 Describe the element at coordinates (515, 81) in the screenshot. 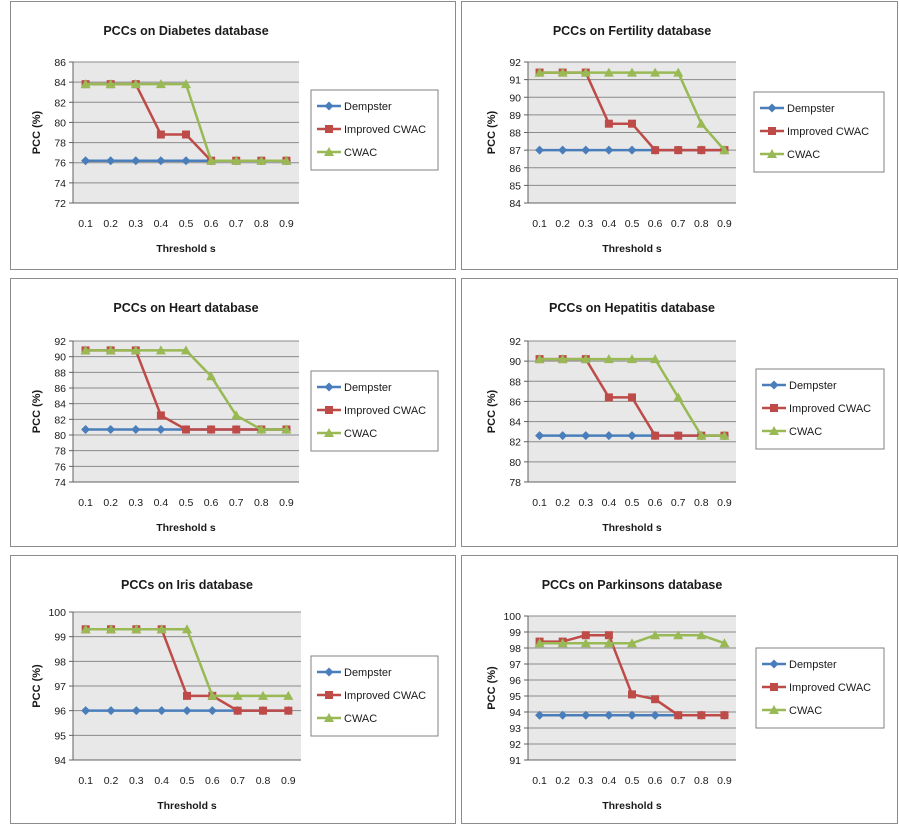

I see `y-tick-label: 91` at that location.